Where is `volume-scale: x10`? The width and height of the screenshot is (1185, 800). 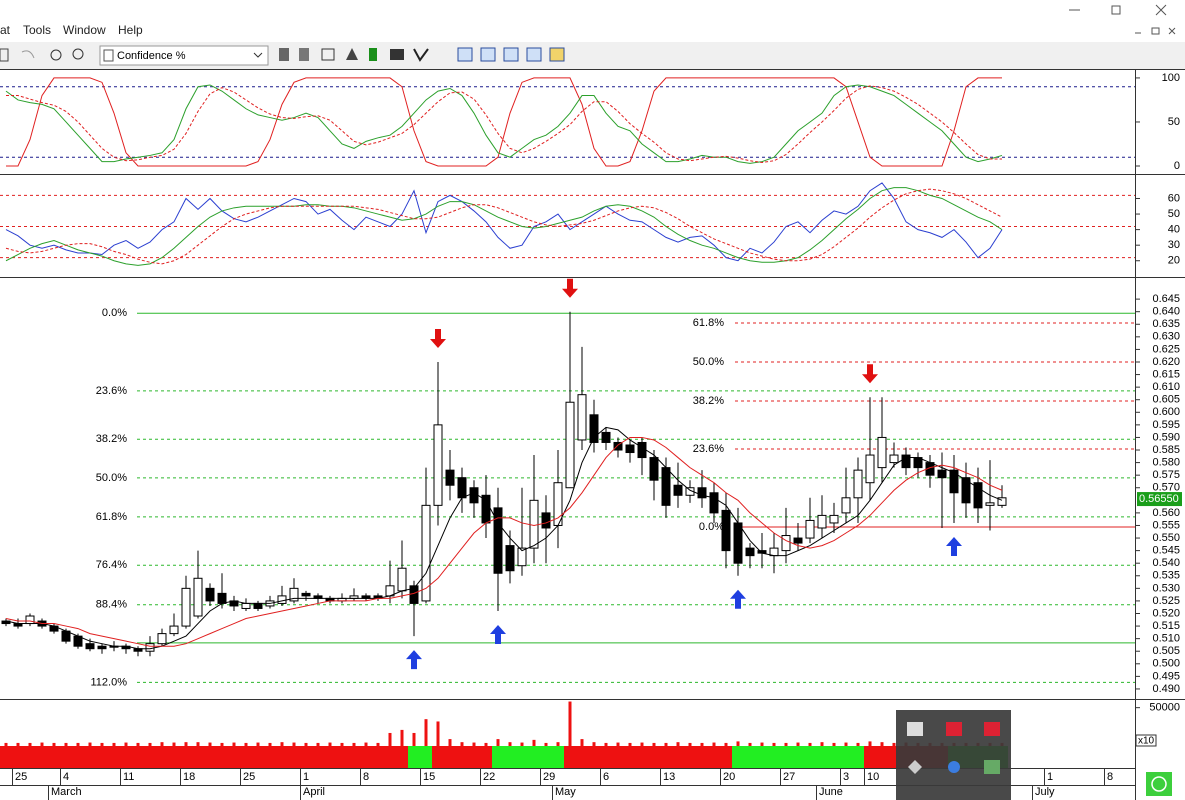
volume-scale: x10 is located at coordinates (1146, 741).